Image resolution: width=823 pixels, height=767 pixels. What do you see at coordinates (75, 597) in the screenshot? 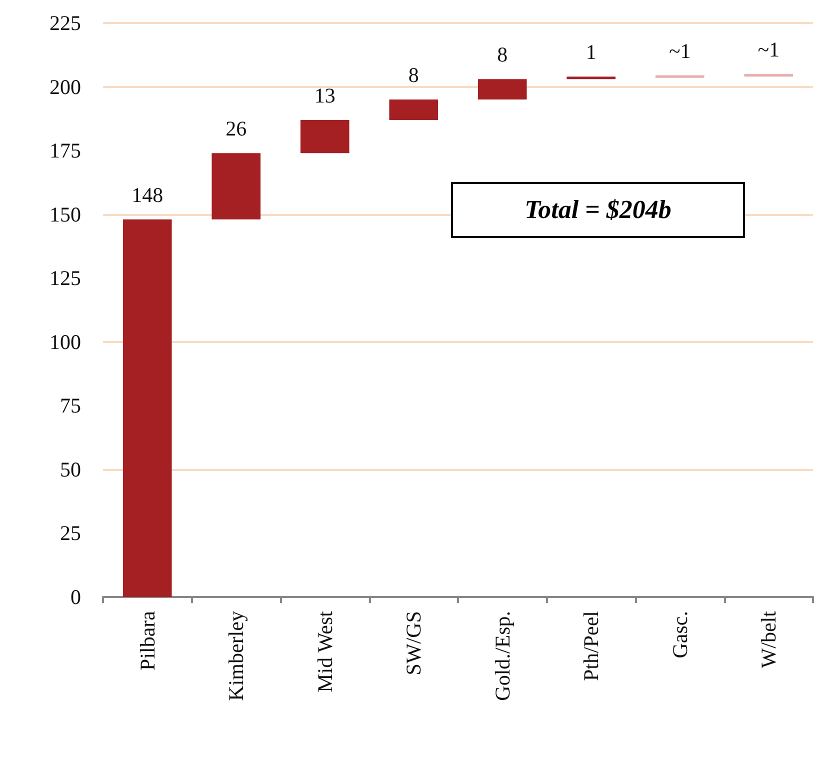
I see `y-tick-label: 0` at bounding box center [75, 597].